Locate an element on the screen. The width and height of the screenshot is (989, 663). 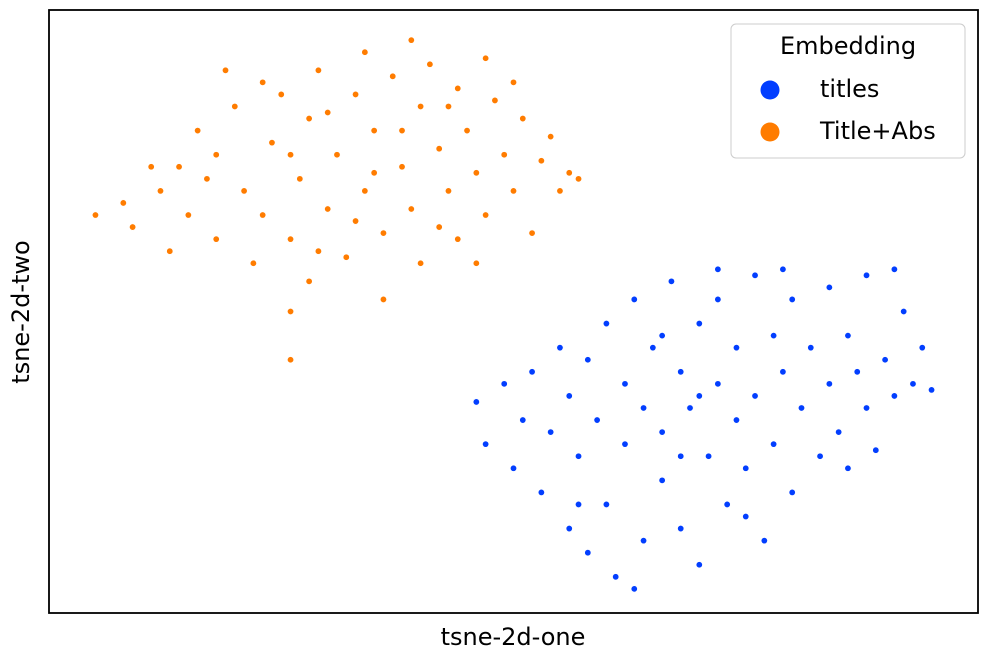
legend-label: titles is located at coordinates (849, 89).